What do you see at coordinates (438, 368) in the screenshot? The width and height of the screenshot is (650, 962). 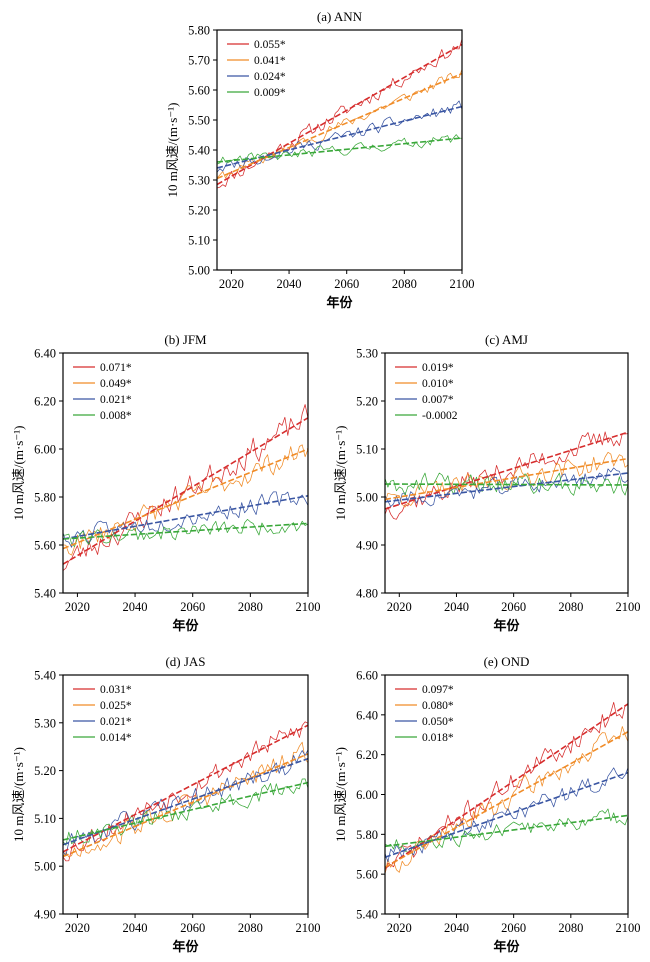 I see `legend-label: 0.019*` at bounding box center [438, 368].